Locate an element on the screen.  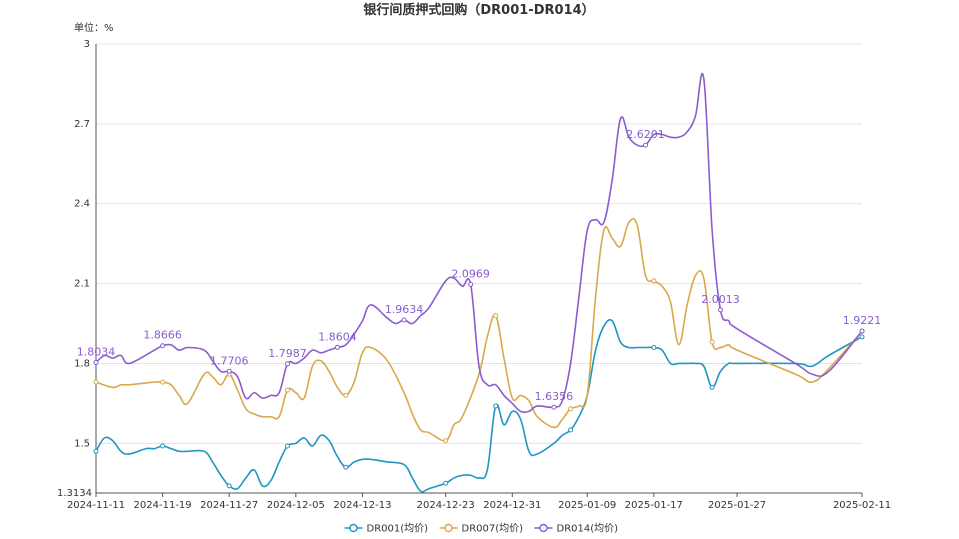
unit-label: 单位：% is located at coordinates (94, 27).